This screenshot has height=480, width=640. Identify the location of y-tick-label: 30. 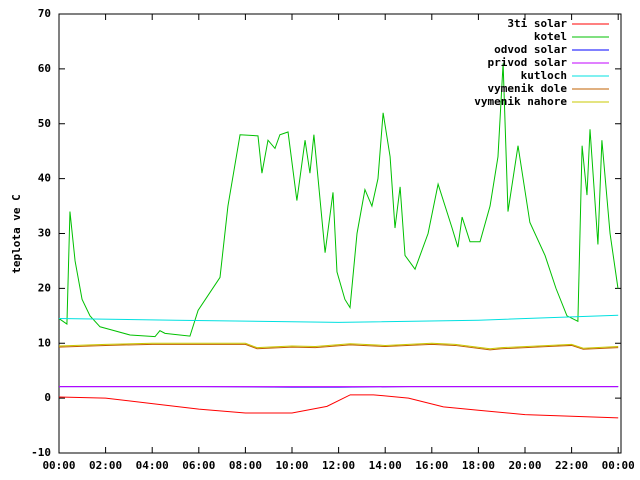
(44, 233).